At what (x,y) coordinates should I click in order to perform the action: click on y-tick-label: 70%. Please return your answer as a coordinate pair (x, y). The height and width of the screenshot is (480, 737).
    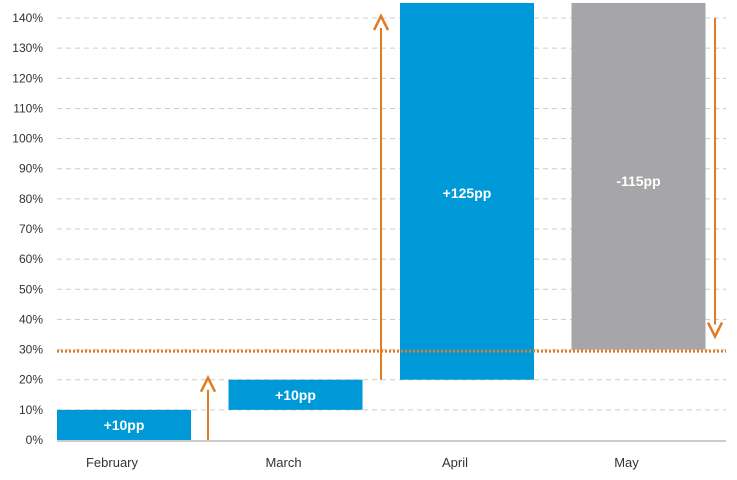
    Looking at the image, I should click on (31, 229).